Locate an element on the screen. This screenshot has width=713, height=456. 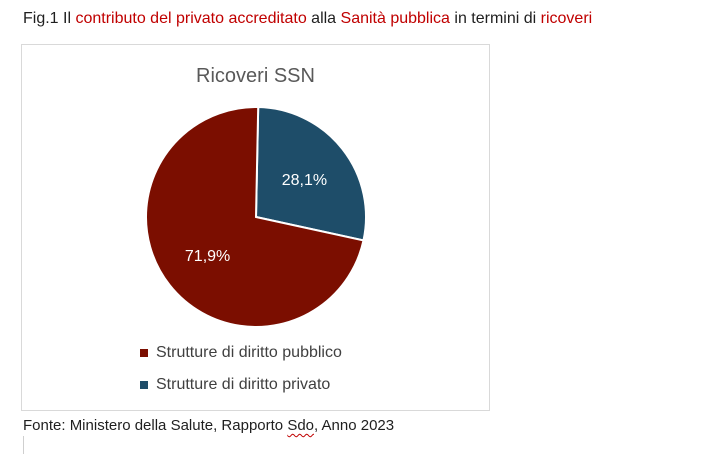
legend-label-pubblico: Strutture di diritto pubblico is located at coordinates (249, 352).